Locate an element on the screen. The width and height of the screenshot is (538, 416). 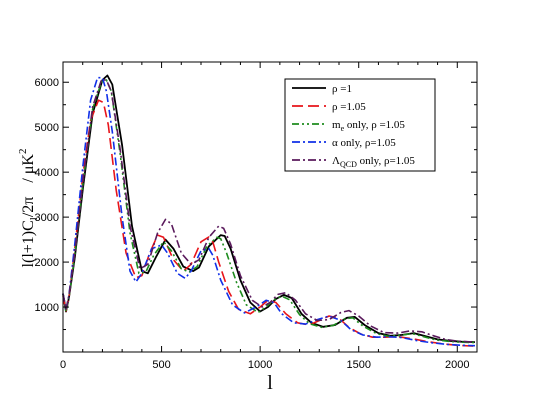
legend-label-2: ρ =1.05 is located at coordinates (349, 107).